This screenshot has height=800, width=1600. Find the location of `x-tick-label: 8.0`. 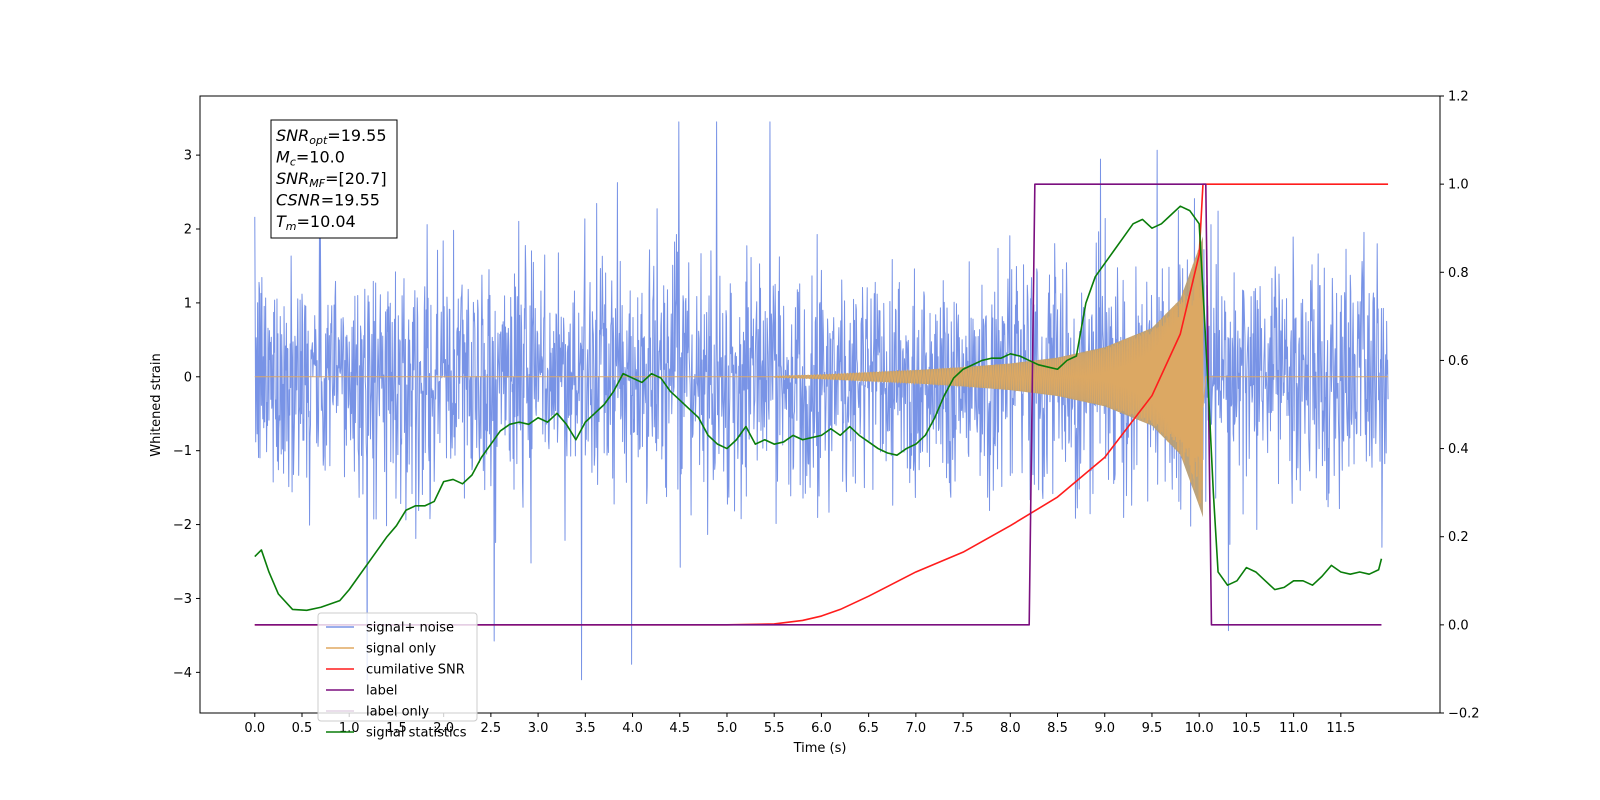

x-tick-label: 8.0 is located at coordinates (1010, 728).